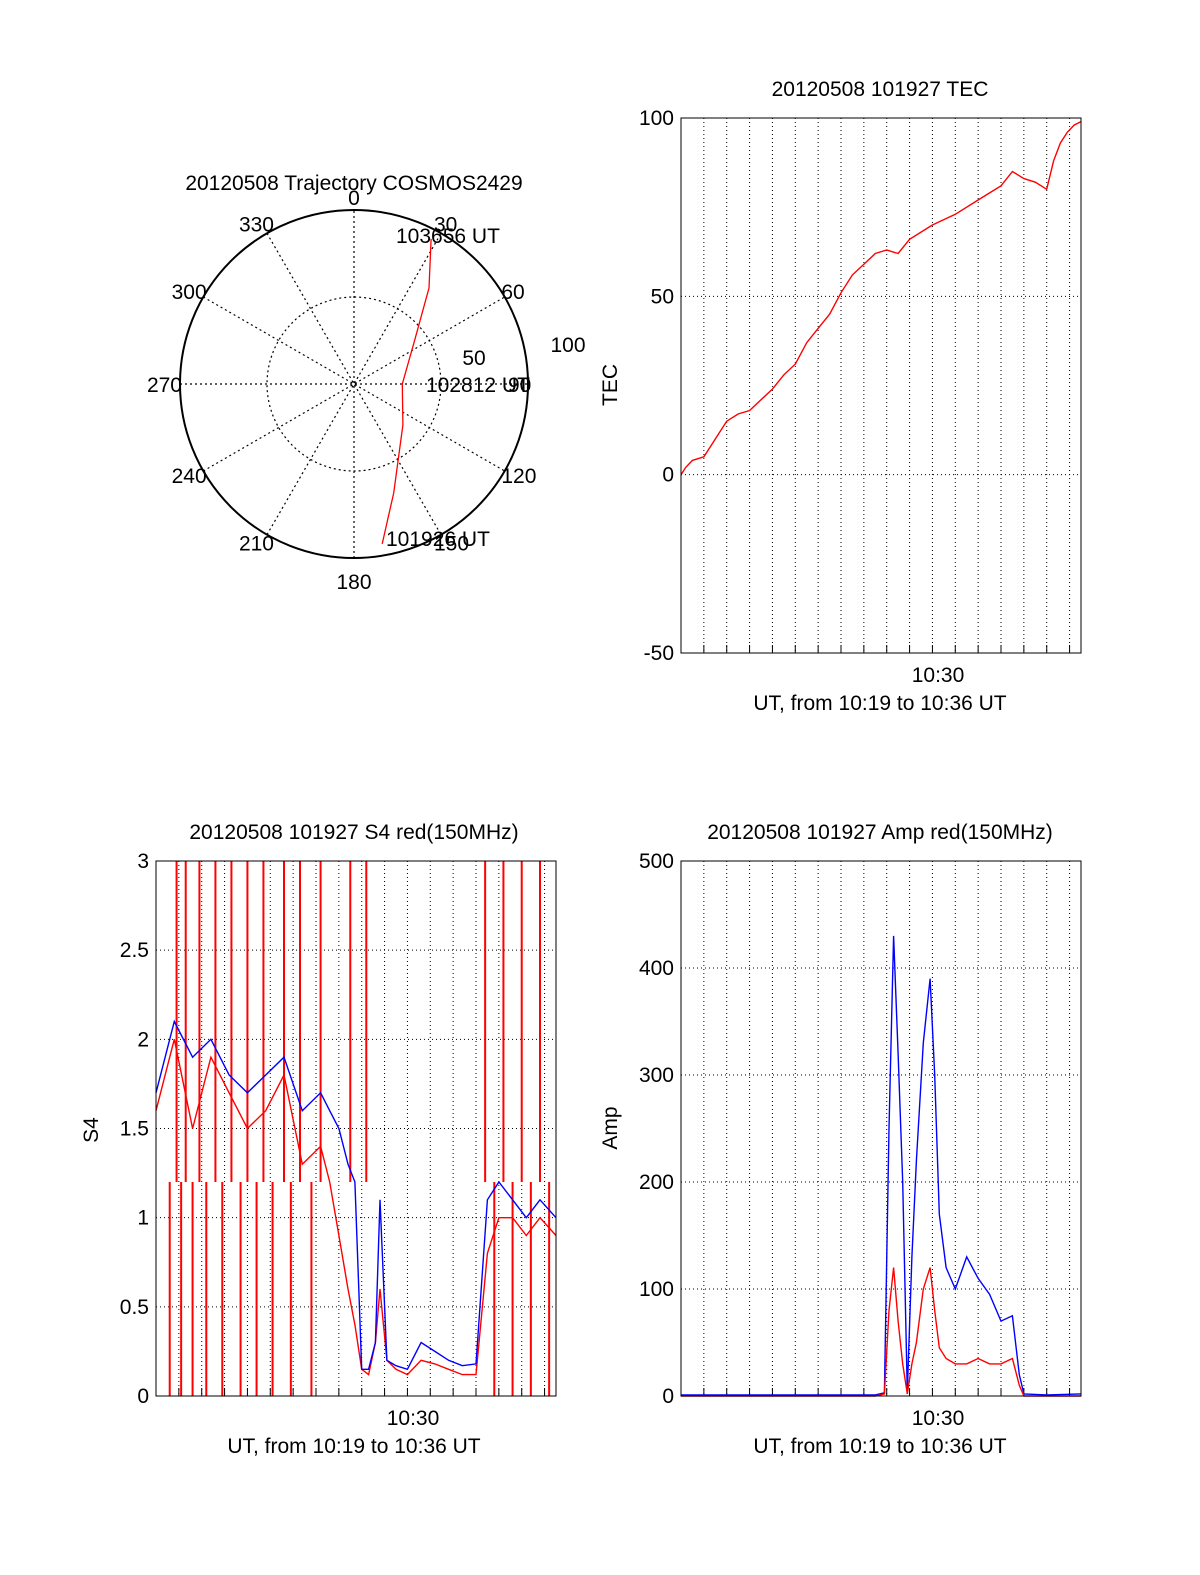 The width and height of the screenshot is (1200, 1575). I want to click on s4-y-axis-label: S4, so click(91, 1130).